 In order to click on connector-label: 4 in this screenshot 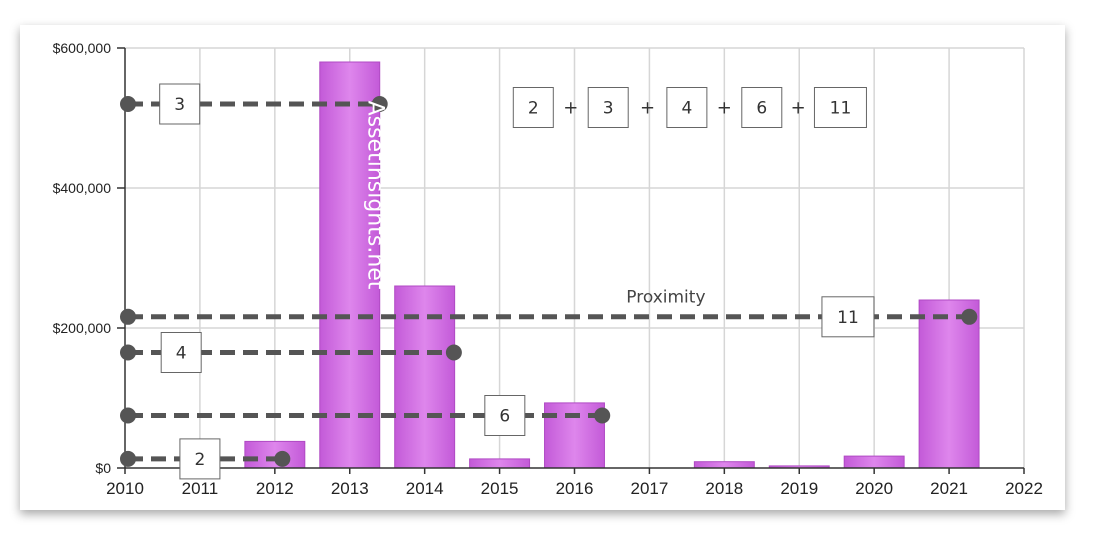, I will do `click(181, 354)`.